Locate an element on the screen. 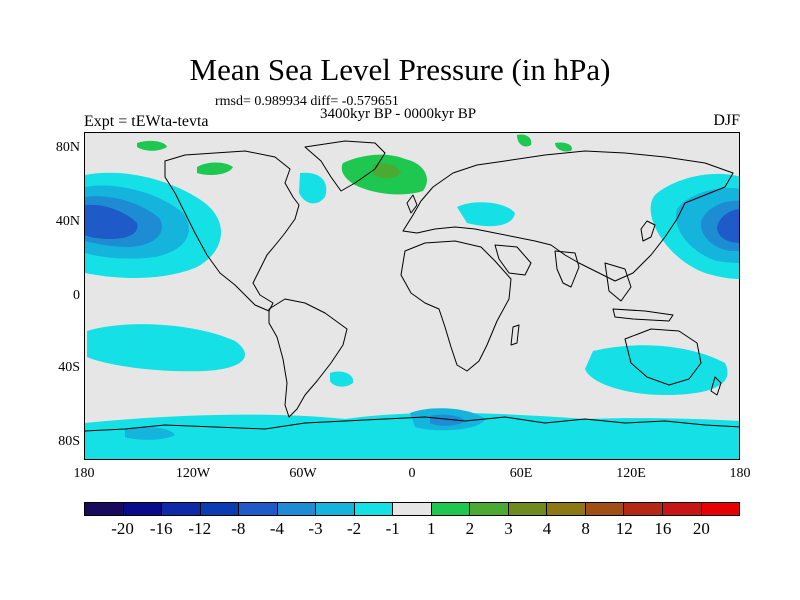 The width and height of the screenshot is (800, 600). colorbar-label: -16 is located at coordinates (161, 528).